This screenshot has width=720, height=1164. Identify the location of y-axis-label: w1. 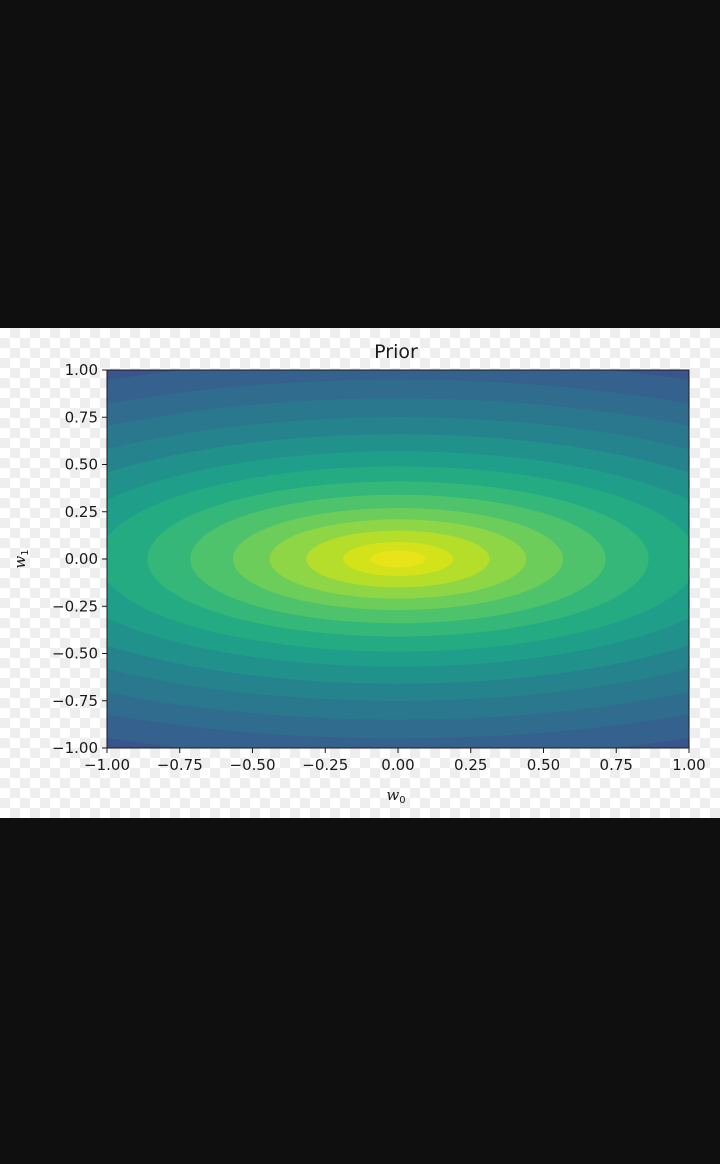
(21, 558).